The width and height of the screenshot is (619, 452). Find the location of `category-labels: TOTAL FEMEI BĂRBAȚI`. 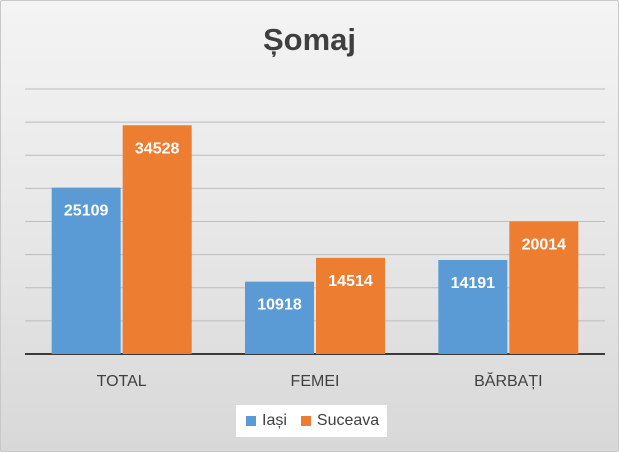

category-labels: TOTAL FEMEI BĂRBAȚI is located at coordinates (320, 380).